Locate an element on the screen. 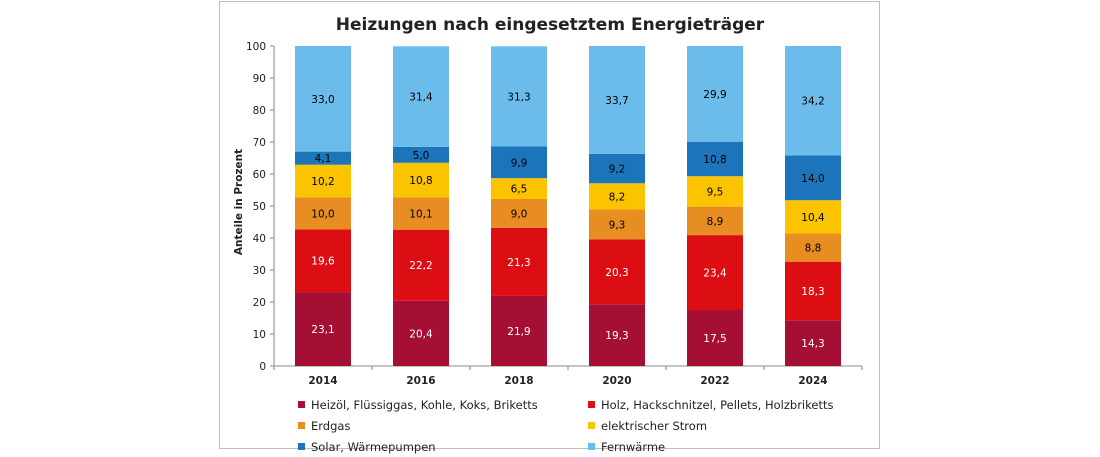  data-label: 17,5 is located at coordinates (714, 339).